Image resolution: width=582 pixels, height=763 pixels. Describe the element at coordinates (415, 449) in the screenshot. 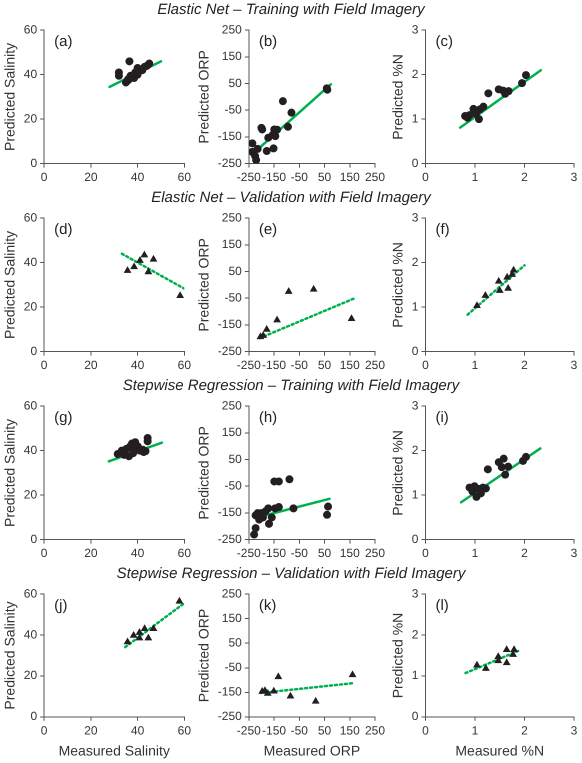

I see `y-tick-label: 2` at that location.